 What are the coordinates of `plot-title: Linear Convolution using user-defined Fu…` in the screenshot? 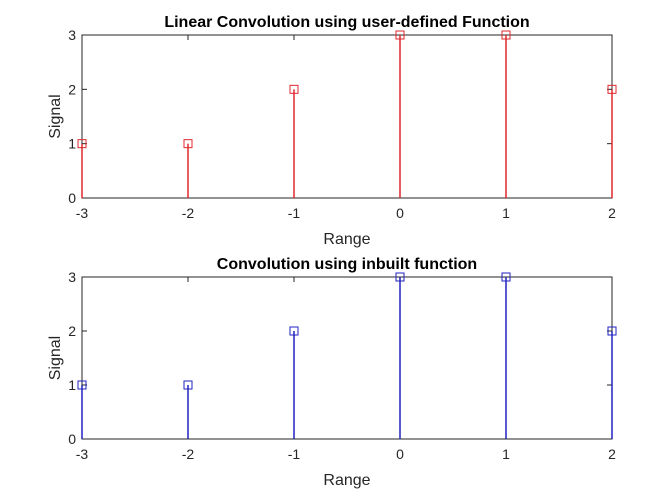 It's located at (346, 22).